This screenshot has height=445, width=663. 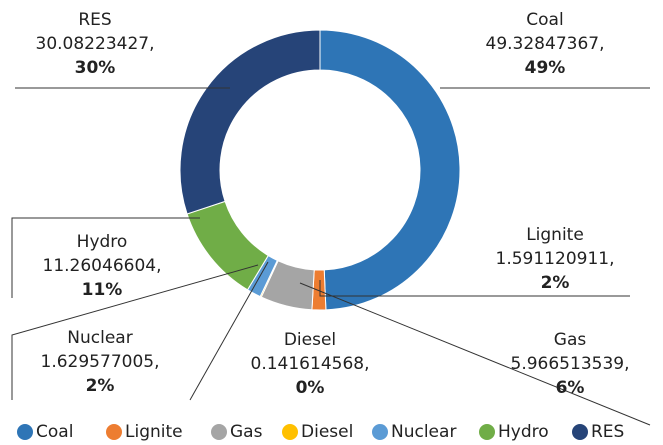 I want to click on slice-label: Lignite, so click(x=555, y=235).